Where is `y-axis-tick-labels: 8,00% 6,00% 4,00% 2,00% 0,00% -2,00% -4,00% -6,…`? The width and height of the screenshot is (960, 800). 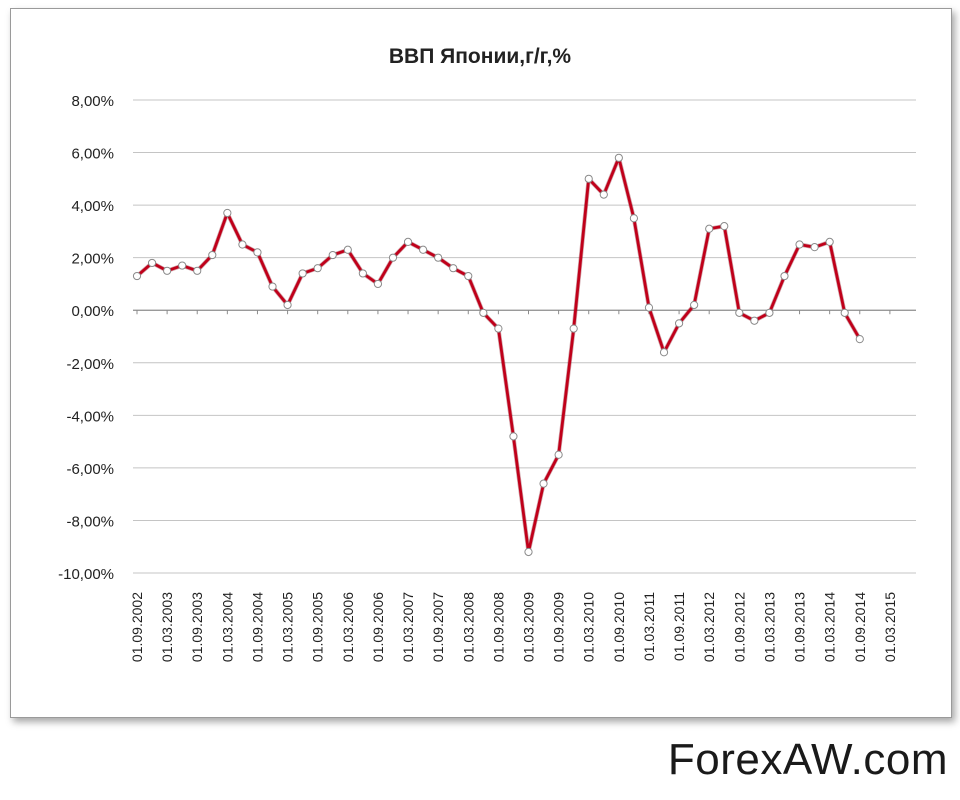
y-axis-tick-labels: 8,00% 6,00% 4,00% 2,00% 0,00% -2,00% -4,00% -6,… is located at coordinates (86, 338).